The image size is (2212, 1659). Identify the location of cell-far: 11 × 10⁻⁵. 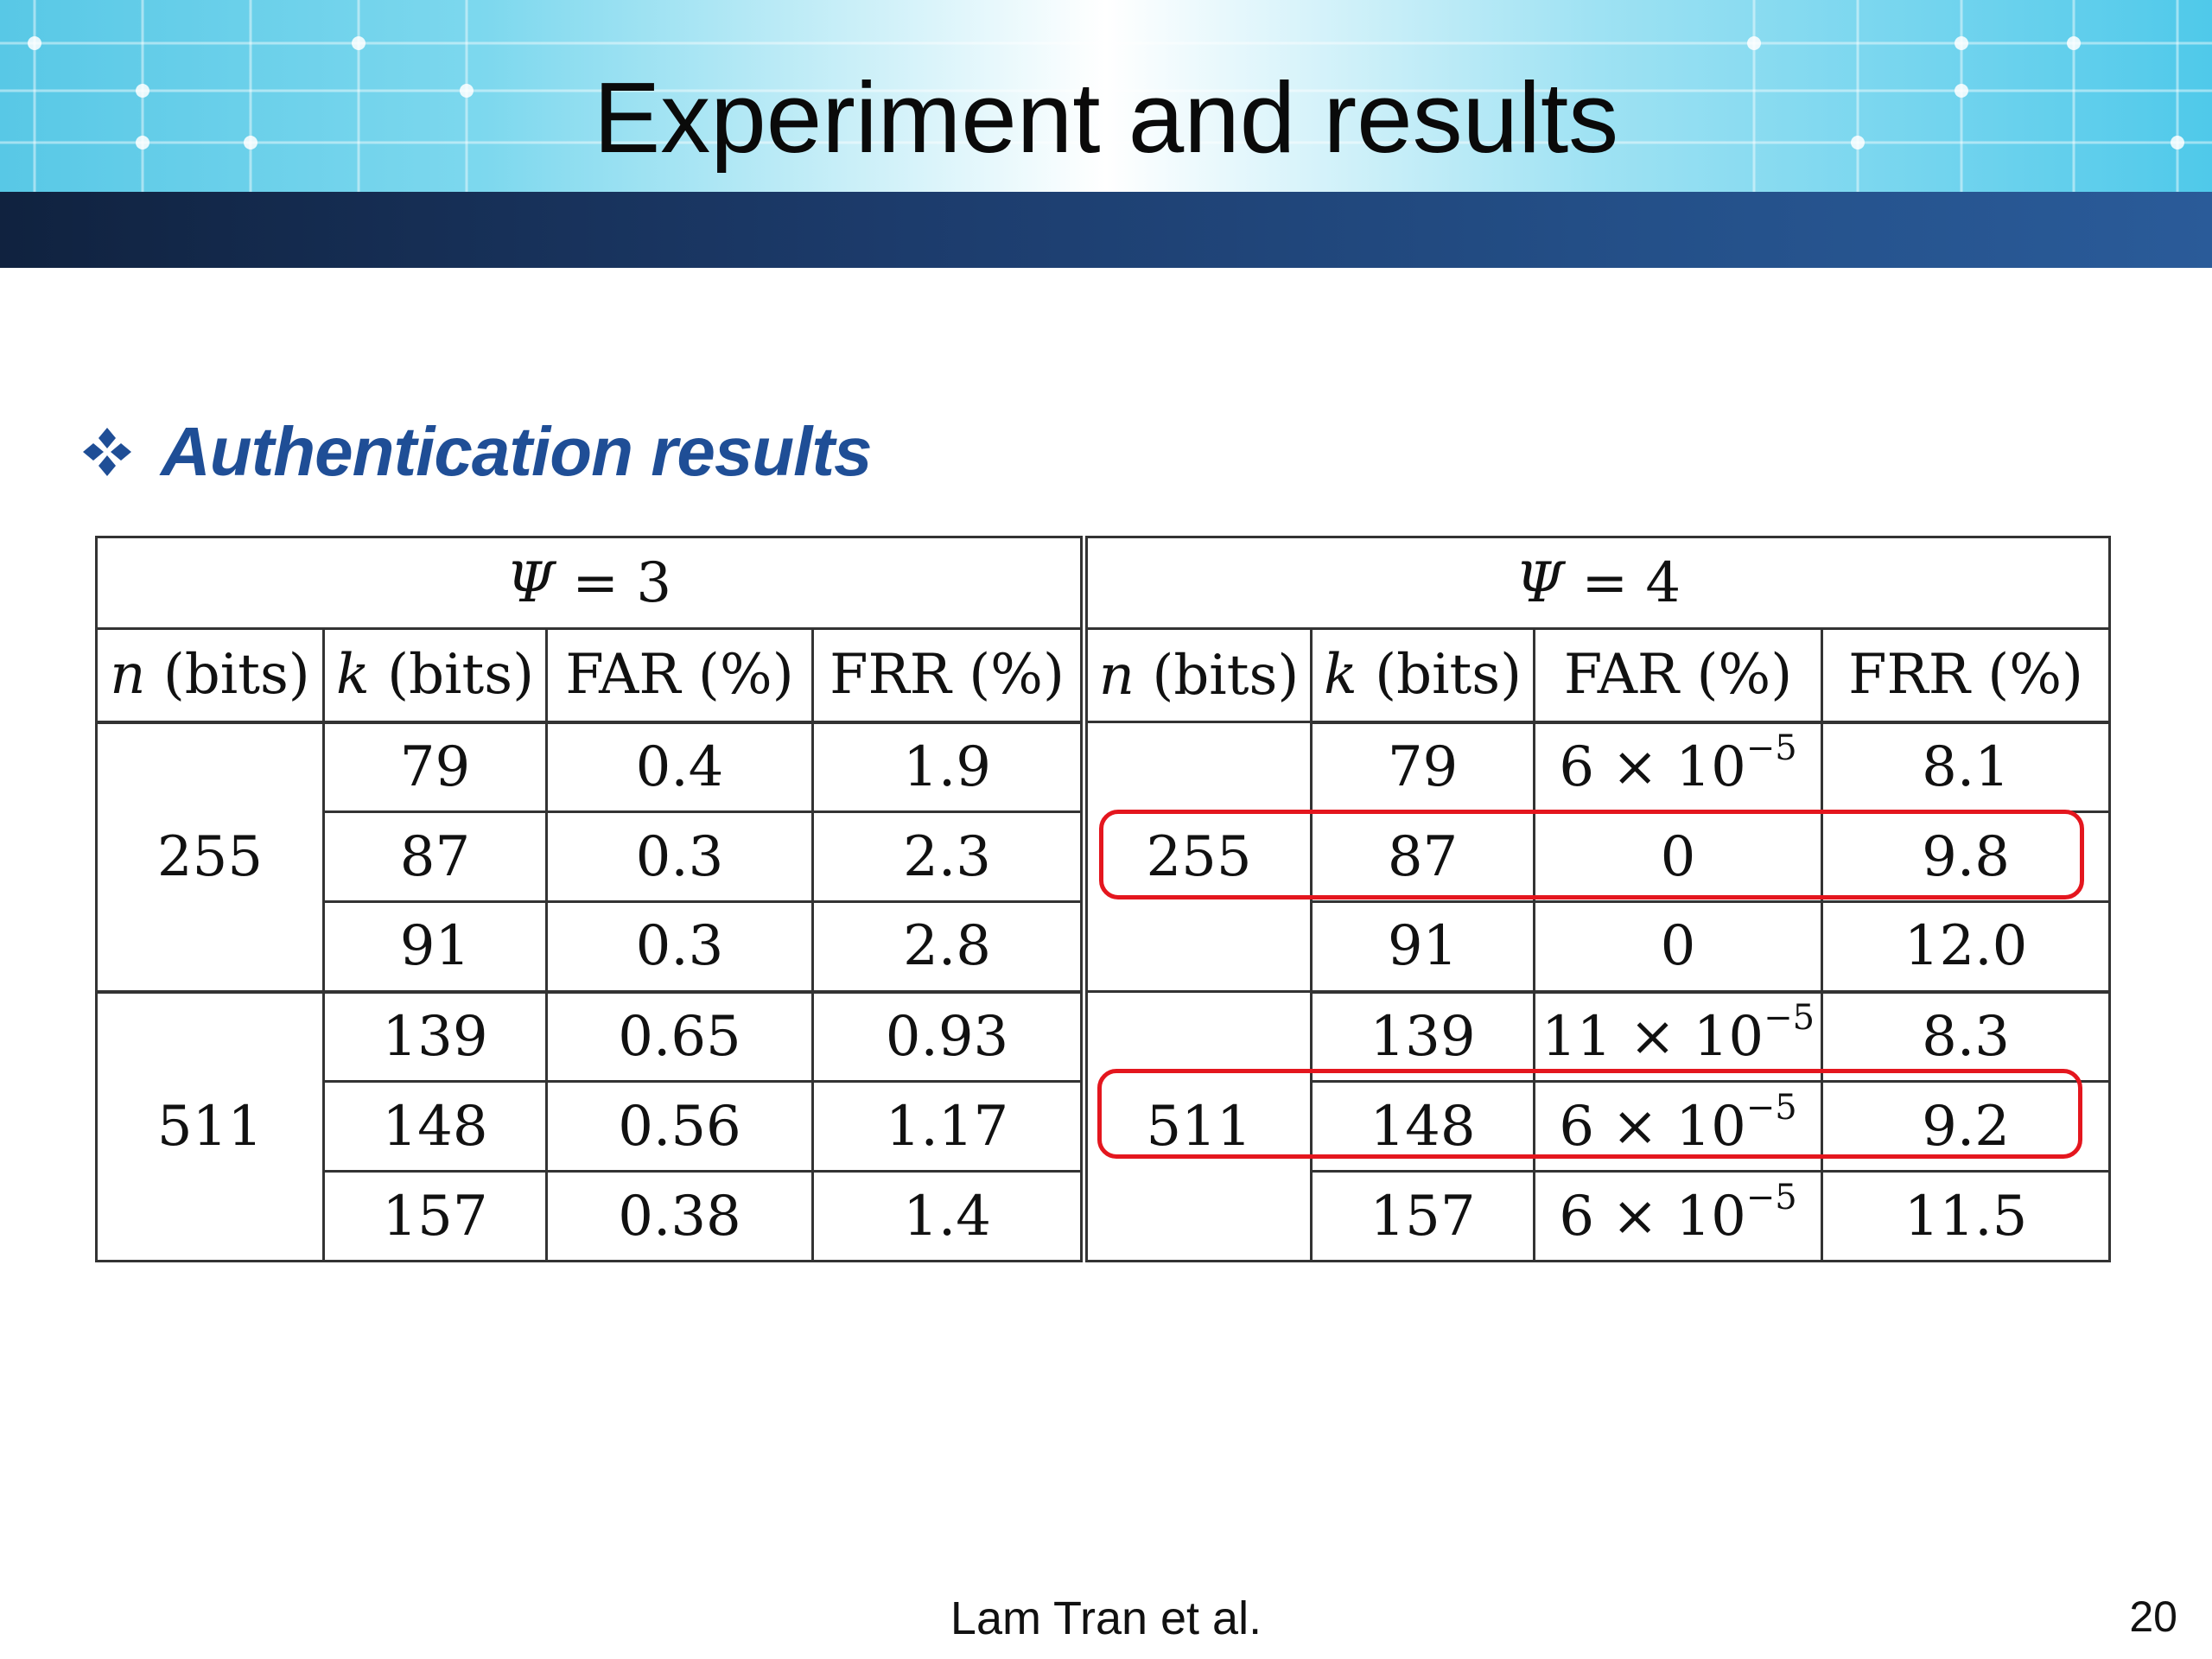
(1678, 1036).